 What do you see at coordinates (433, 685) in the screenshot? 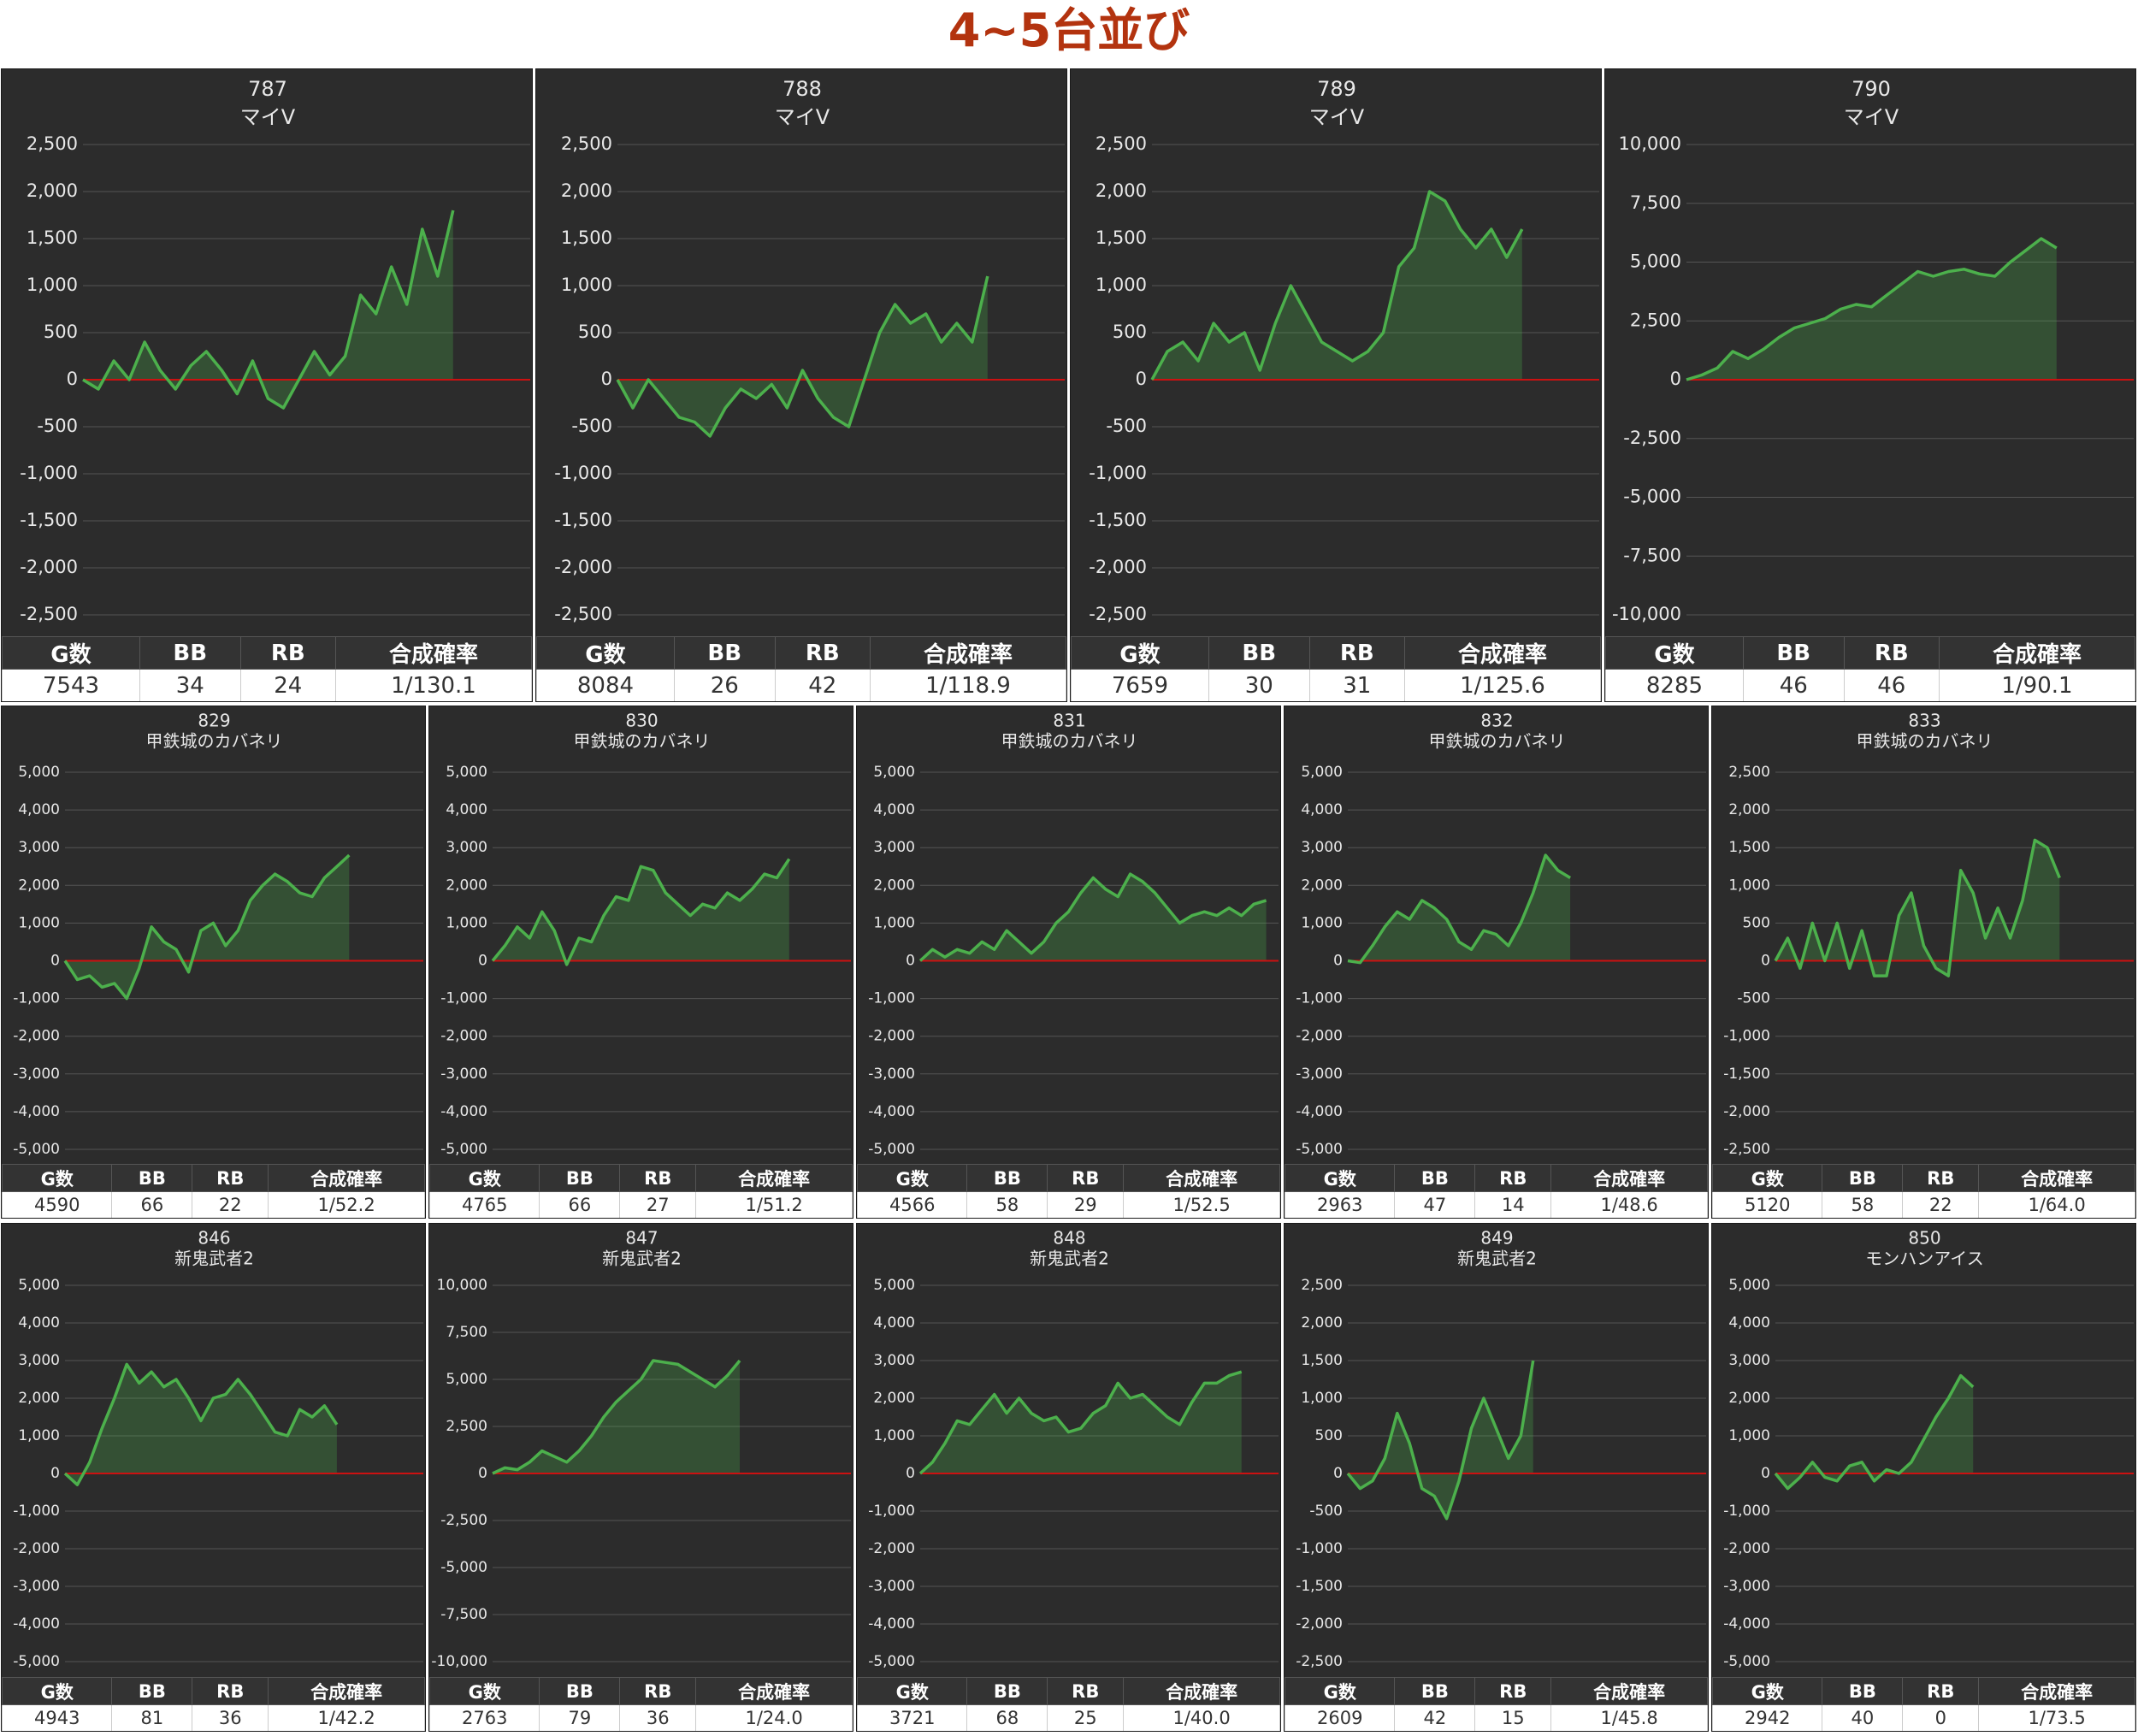
I see `stats-value: 1/130.1` at bounding box center [433, 685].